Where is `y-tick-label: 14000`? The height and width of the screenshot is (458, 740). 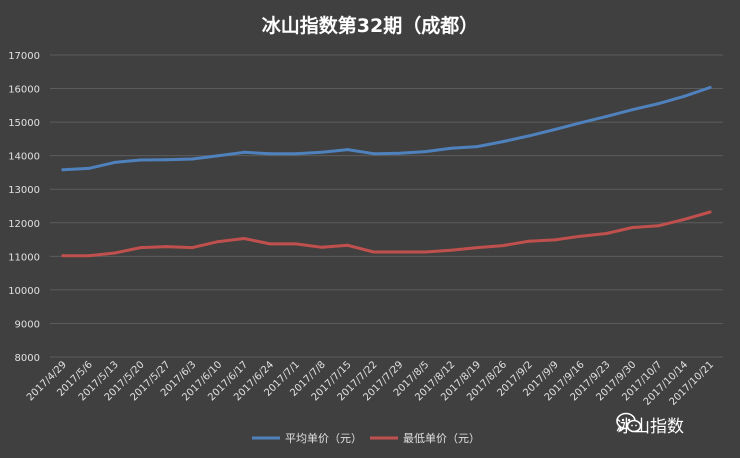
y-tick-label: 14000 is located at coordinates (24, 157).